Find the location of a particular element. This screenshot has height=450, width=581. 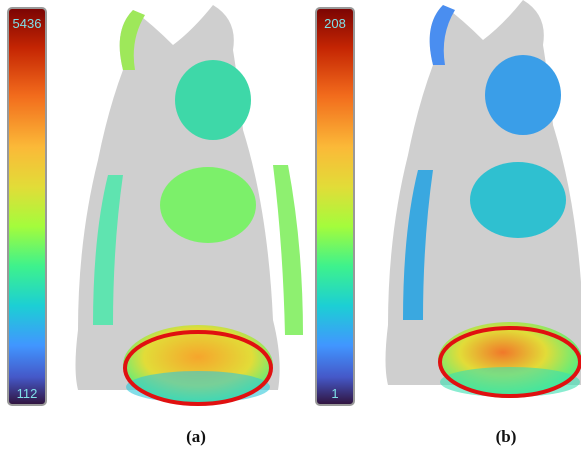

colorbar-max: 208 is located at coordinates (335, 23).